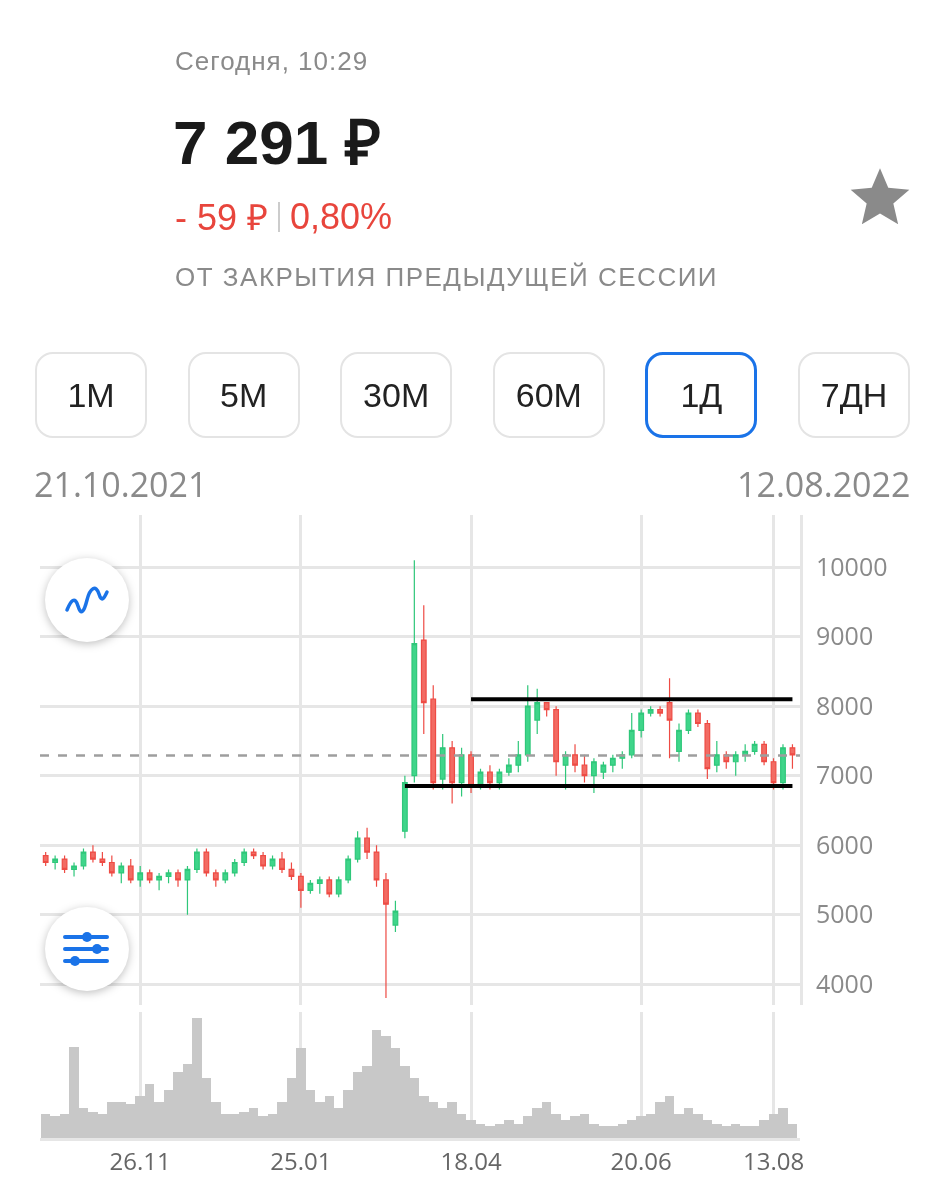 The width and height of the screenshot is (945, 1200). Describe the element at coordinates (845, 913) in the screenshot. I see `y-tick-label: 5000` at that location.